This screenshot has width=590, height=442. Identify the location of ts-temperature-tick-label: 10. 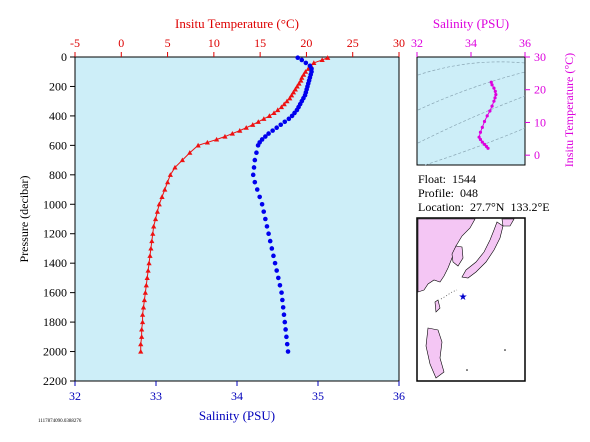
(540, 122).